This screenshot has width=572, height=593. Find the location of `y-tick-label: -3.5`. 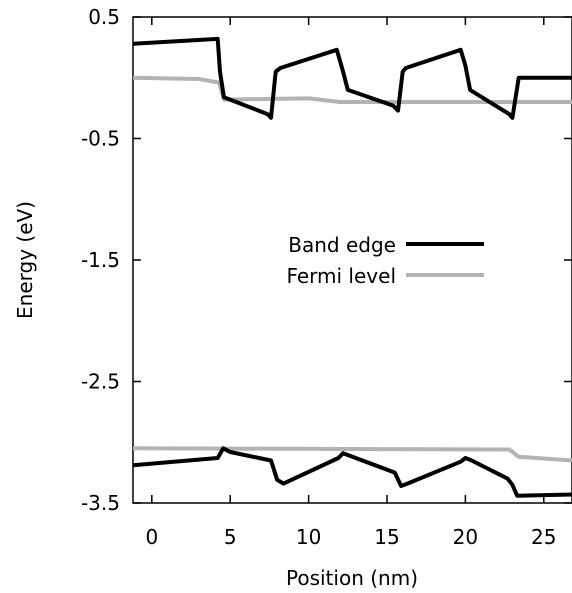

y-tick-label: -3.5 is located at coordinates (100, 503).